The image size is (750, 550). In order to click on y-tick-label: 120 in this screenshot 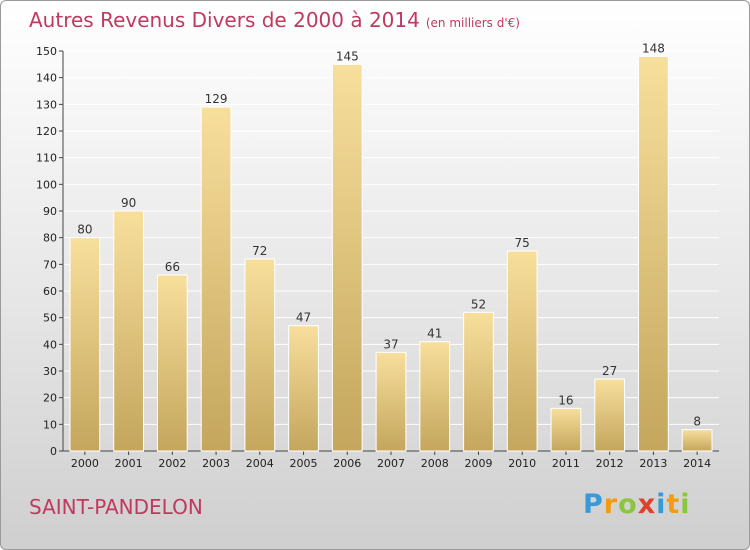, I will do `click(46, 131)`.